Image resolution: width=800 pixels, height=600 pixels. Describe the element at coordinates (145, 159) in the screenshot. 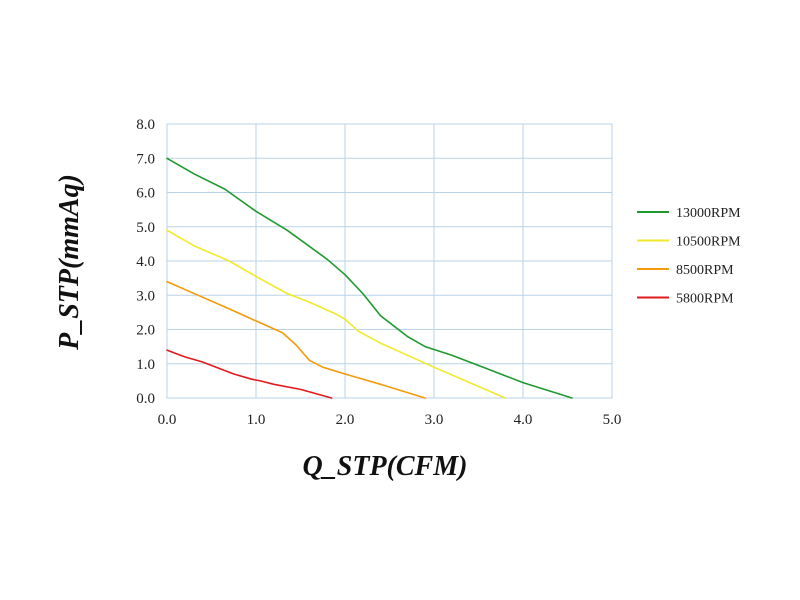

I see `y-tick-label: 7.0` at that location.